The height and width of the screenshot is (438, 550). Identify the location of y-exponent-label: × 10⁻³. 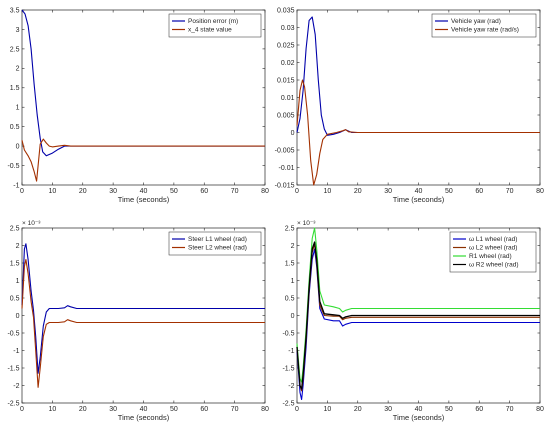
(31, 223).